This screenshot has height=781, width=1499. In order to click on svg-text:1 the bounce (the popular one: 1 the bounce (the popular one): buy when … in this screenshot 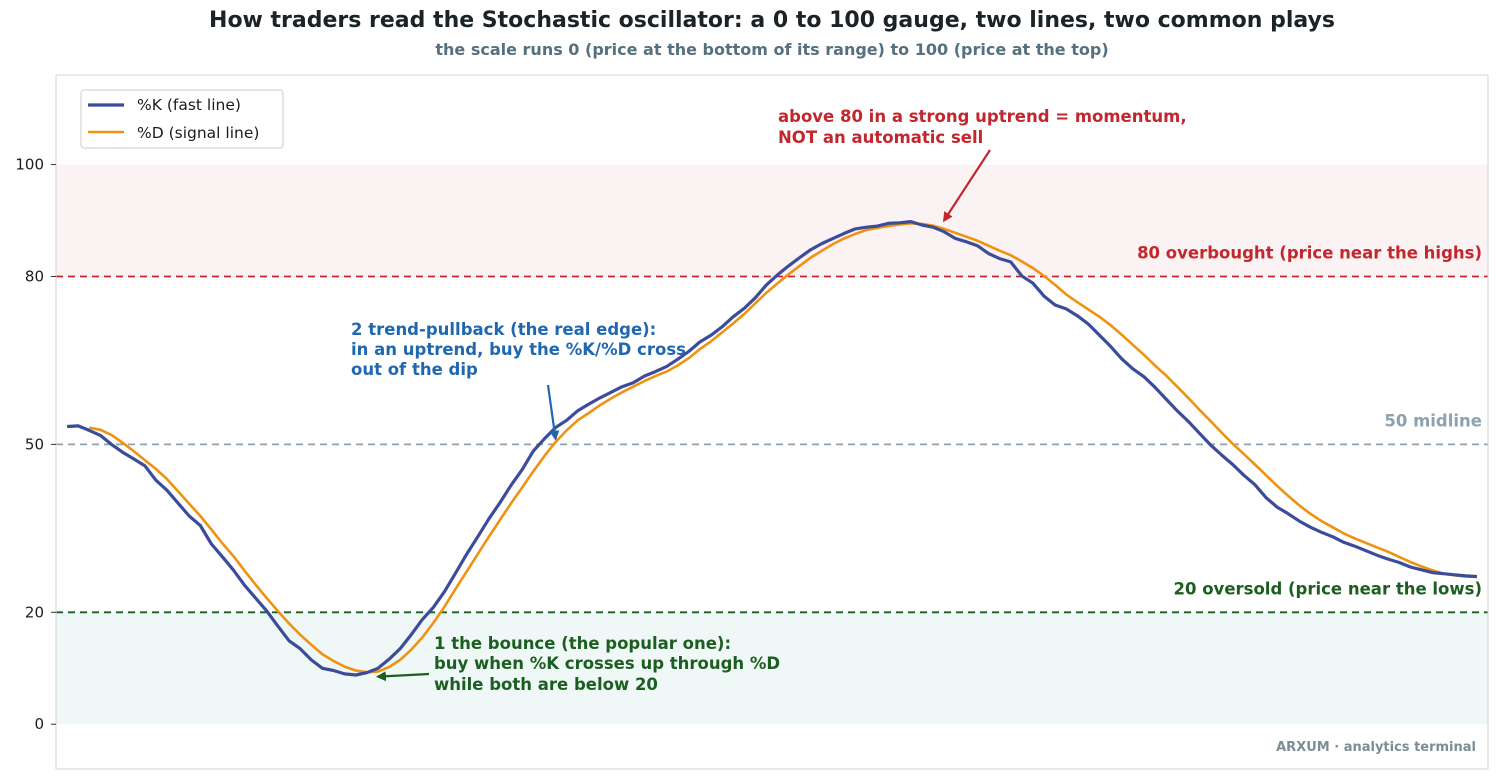, I will do `click(607, 664)`.